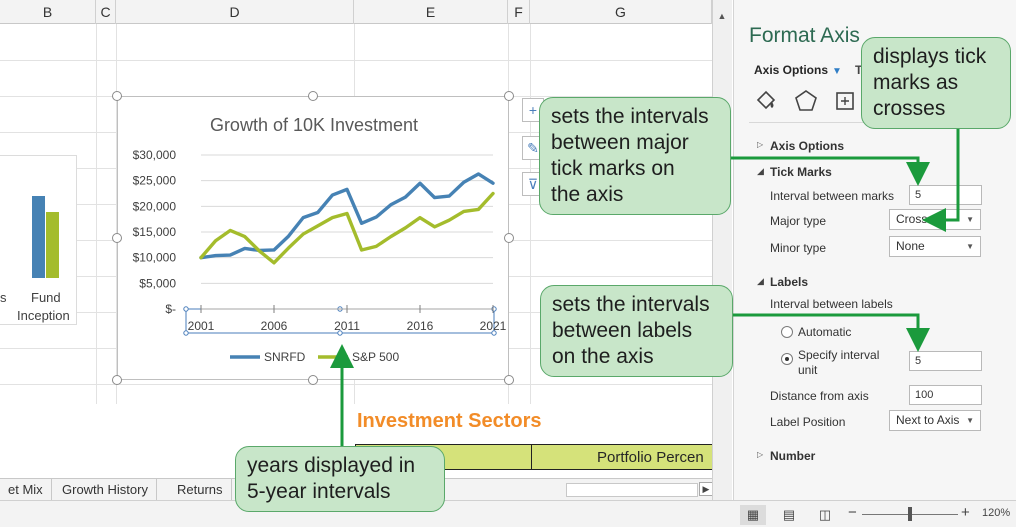  Describe the element at coordinates (621, 457) in the screenshot. I see `portfolio-percent-header: Portfolio Percen` at that location.